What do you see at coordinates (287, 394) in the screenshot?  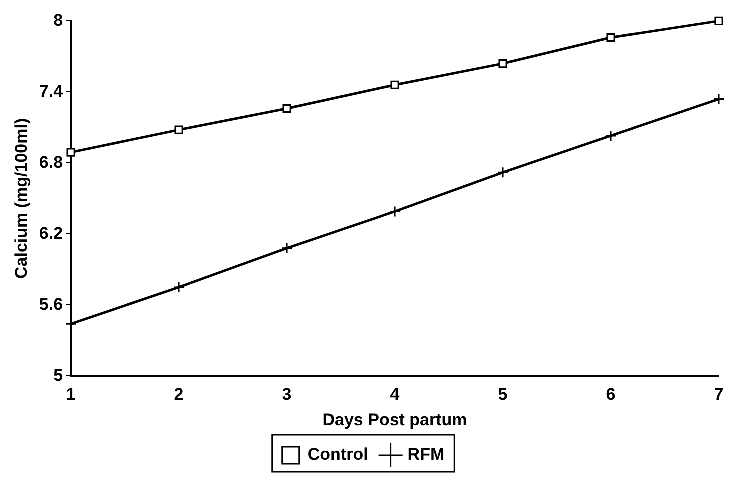 I see `x-tick-label: 3` at bounding box center [287, 394].